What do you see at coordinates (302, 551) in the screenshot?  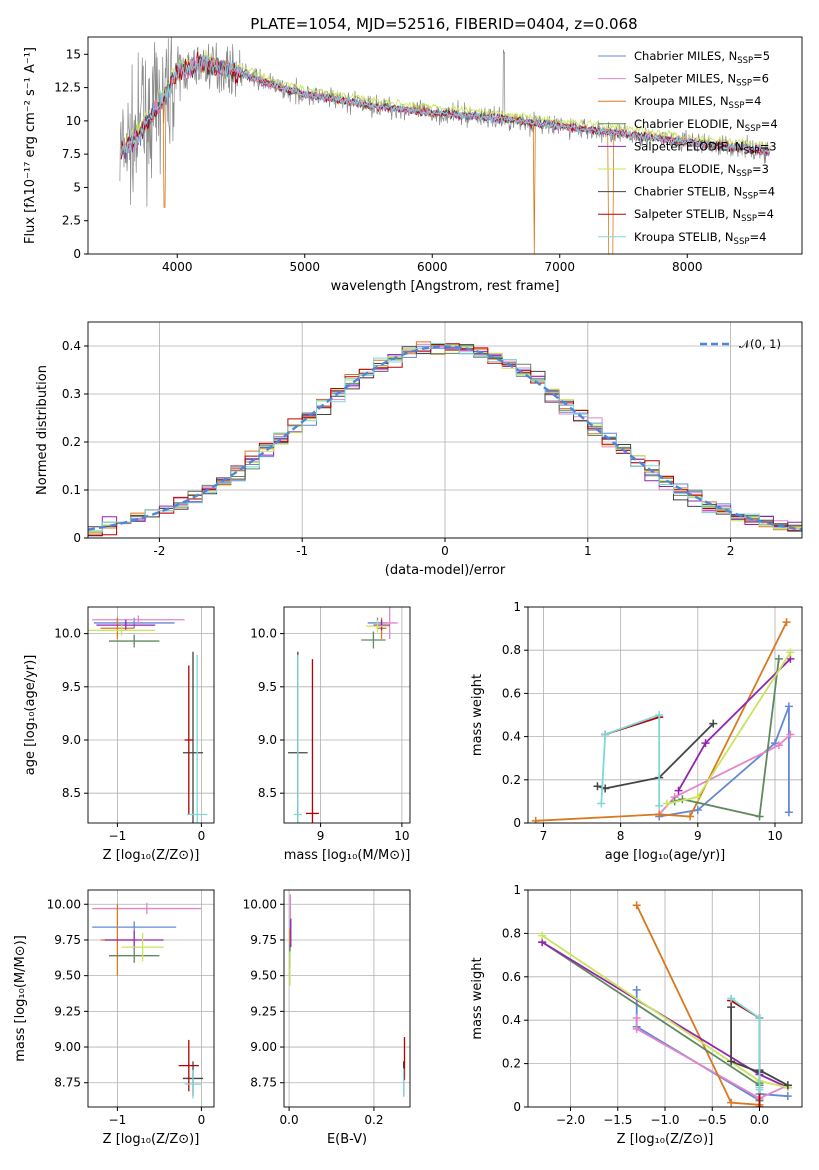 I see `x-tick-label: -1` at bounding box center [302, 551].